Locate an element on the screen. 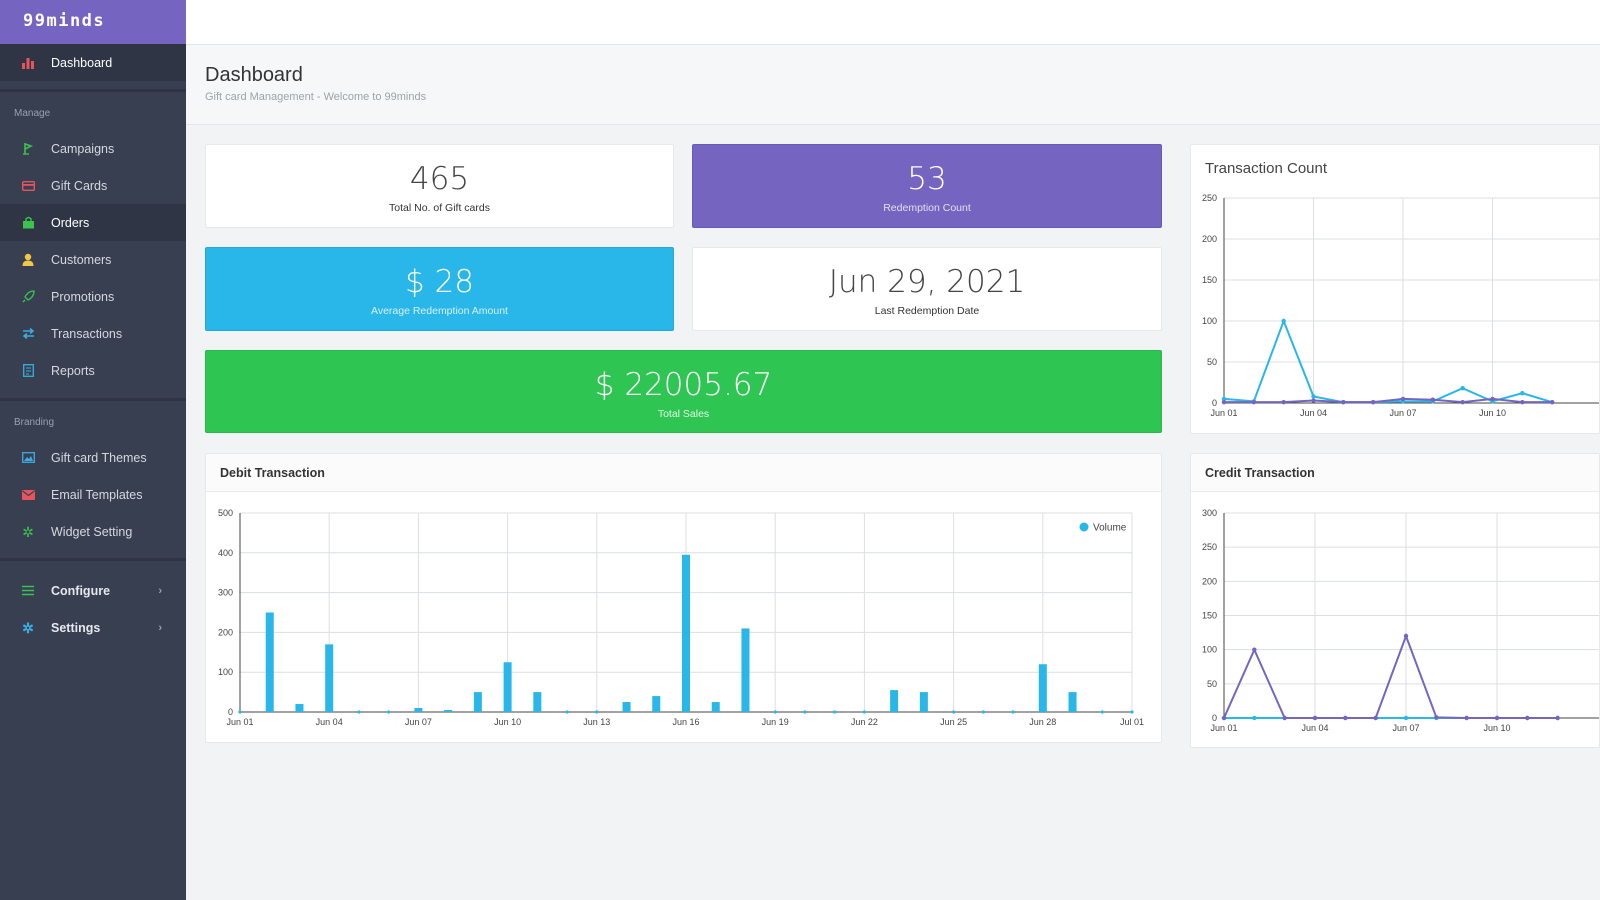 The image size is (1600, 900). stat-label: Last Redemption Date is located at coordinates (927, 311).